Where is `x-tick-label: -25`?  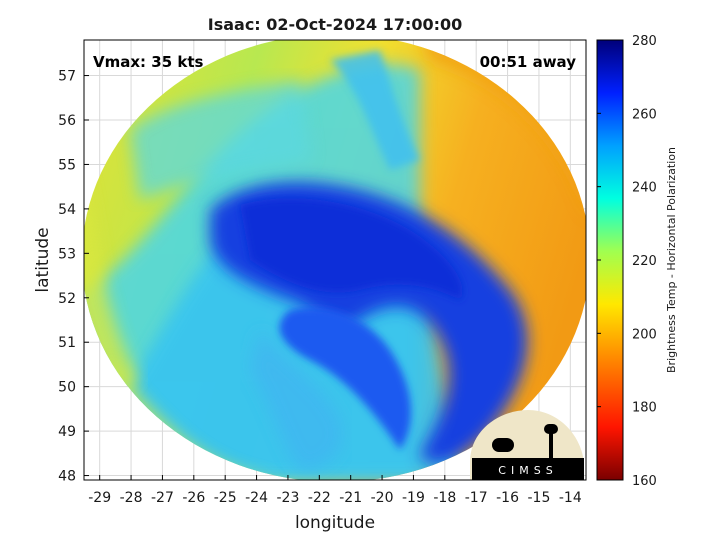 x-tick-label: -25 is located at coordinates (225, 498).